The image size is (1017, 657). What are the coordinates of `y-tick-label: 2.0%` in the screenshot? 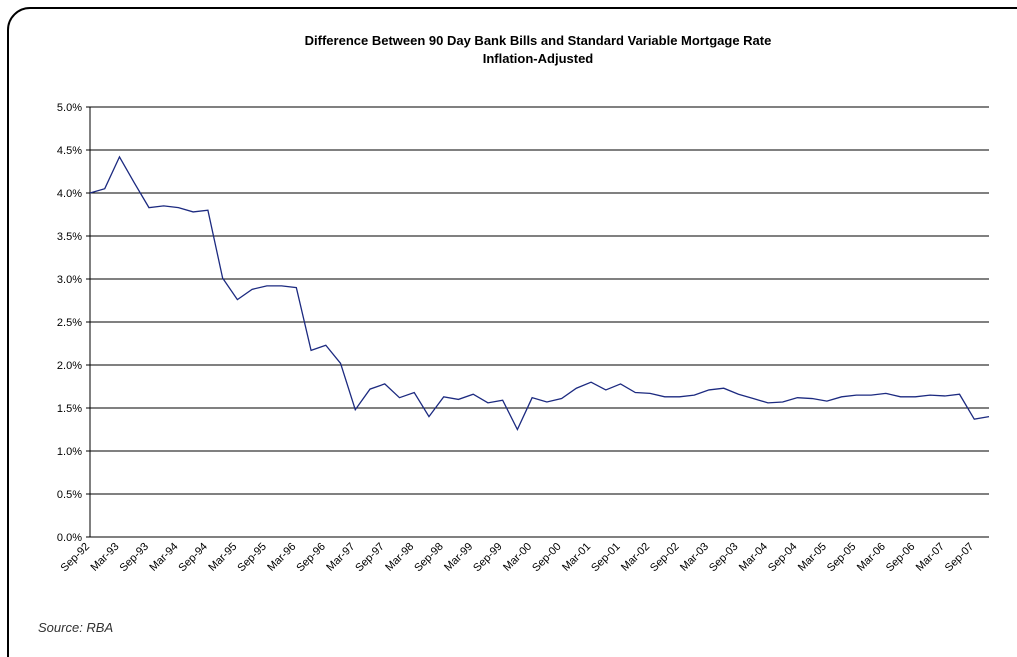 It's located at (69, 366).